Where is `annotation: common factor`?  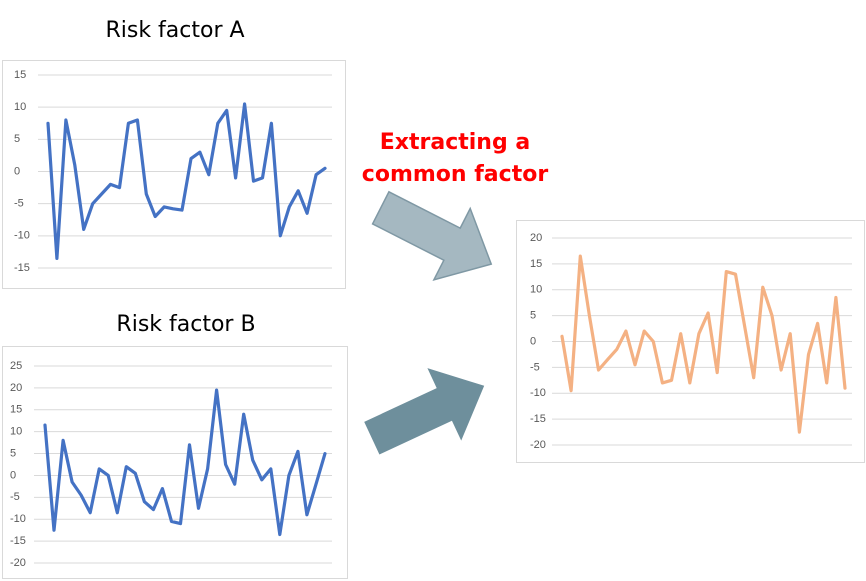 annotation: common factor is located at coordinates (455, 174).